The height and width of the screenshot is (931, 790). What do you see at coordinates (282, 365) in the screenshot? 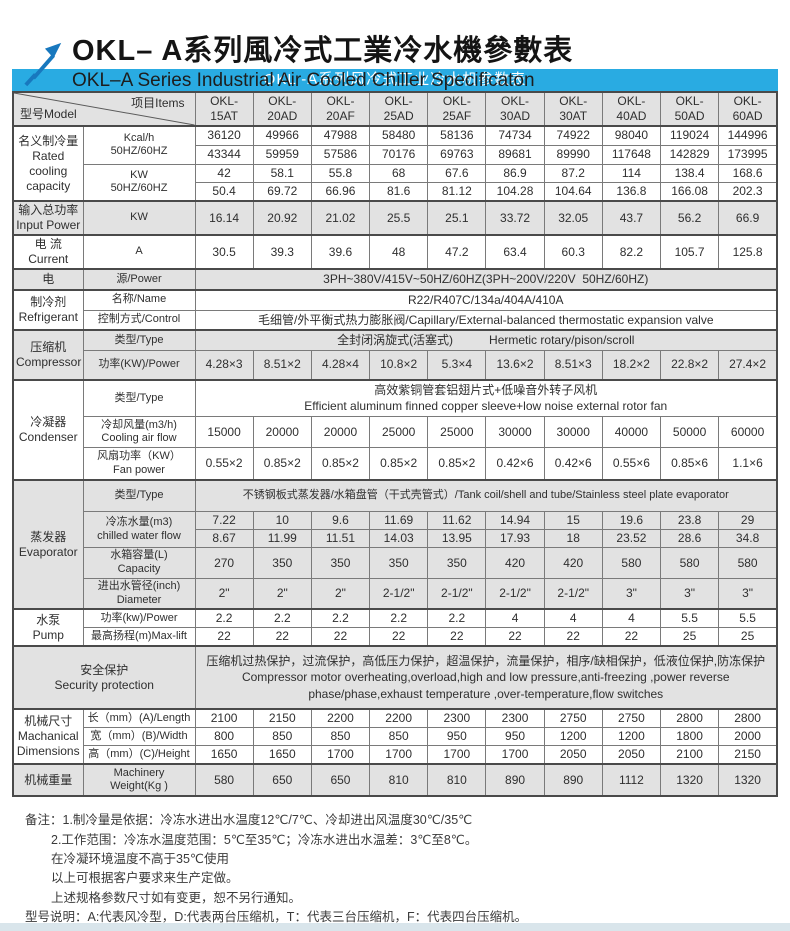
I see `value-cell: 8.51×2` at bounding box center [282, 365].